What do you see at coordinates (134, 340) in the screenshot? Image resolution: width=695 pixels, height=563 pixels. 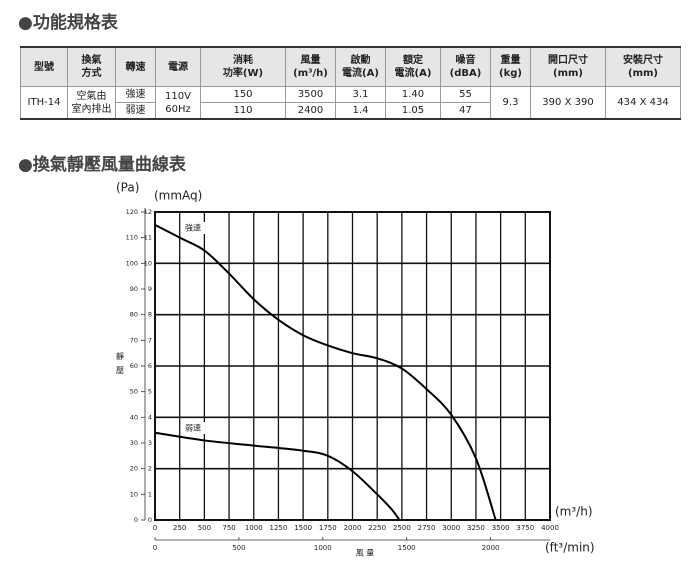 I see `y-tick-label: 70` at bounding box center [134, 340].